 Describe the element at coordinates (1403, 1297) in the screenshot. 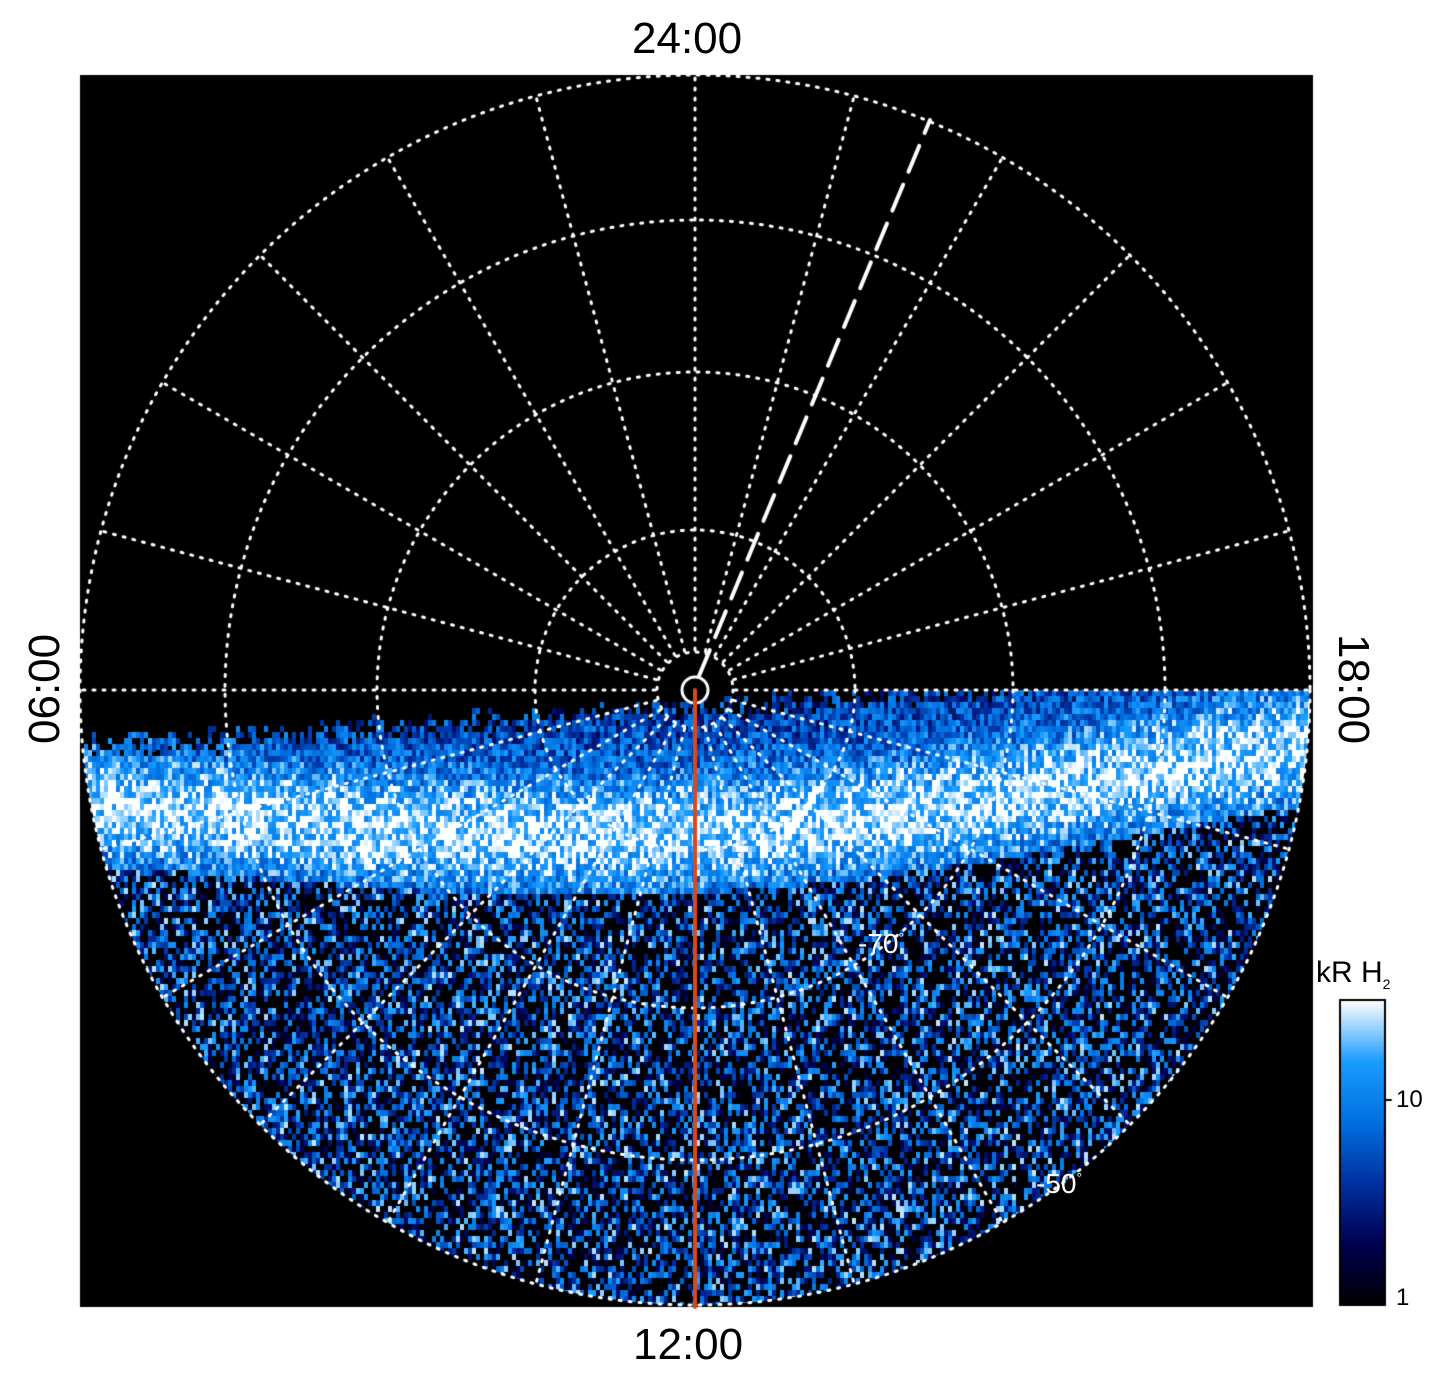

I see `colorbar-tick-1: 1` at that location.